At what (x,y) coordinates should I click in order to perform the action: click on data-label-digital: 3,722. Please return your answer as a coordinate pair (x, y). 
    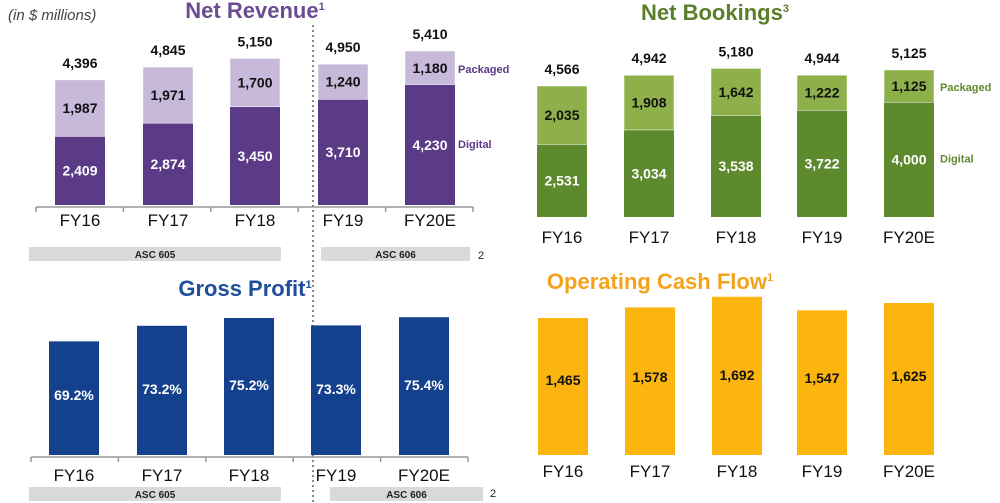
    Looking at the image, I should click on (821, 164).